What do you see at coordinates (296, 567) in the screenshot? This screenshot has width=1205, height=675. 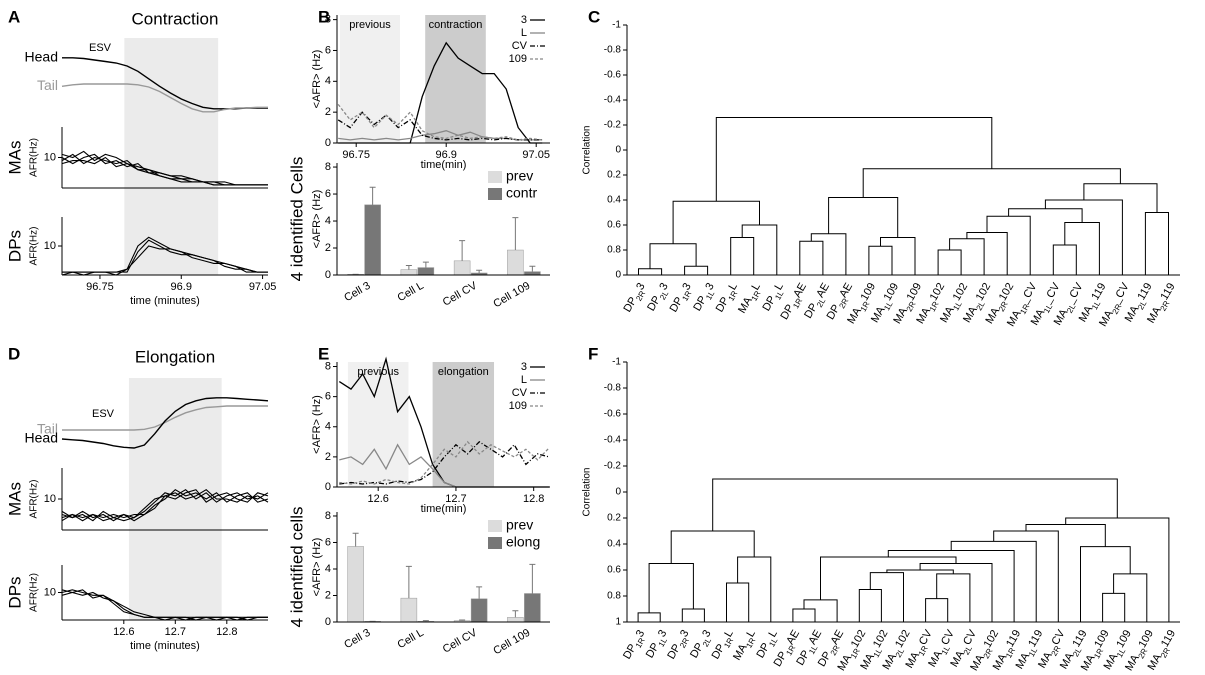 I see `panel-title: 4 identified cells` at bounding box center [296, 567].